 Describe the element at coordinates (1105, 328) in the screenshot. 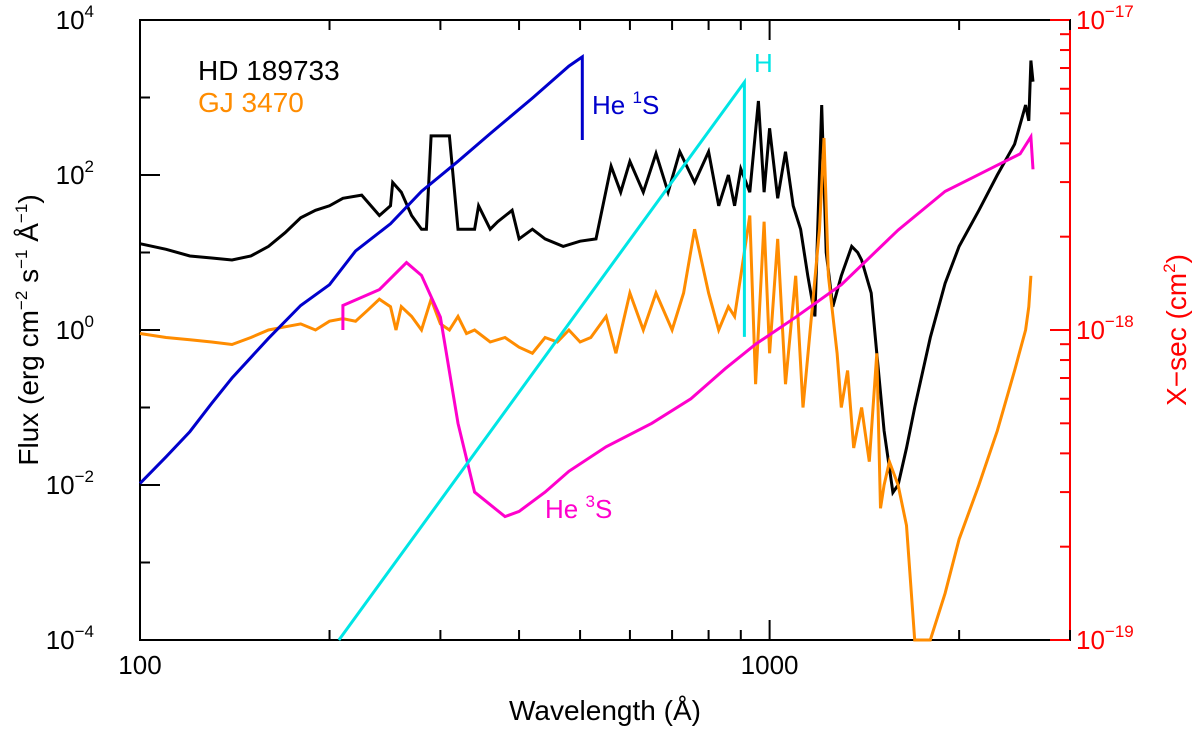

I see `y-right-tick-label: 10−18` at that location.